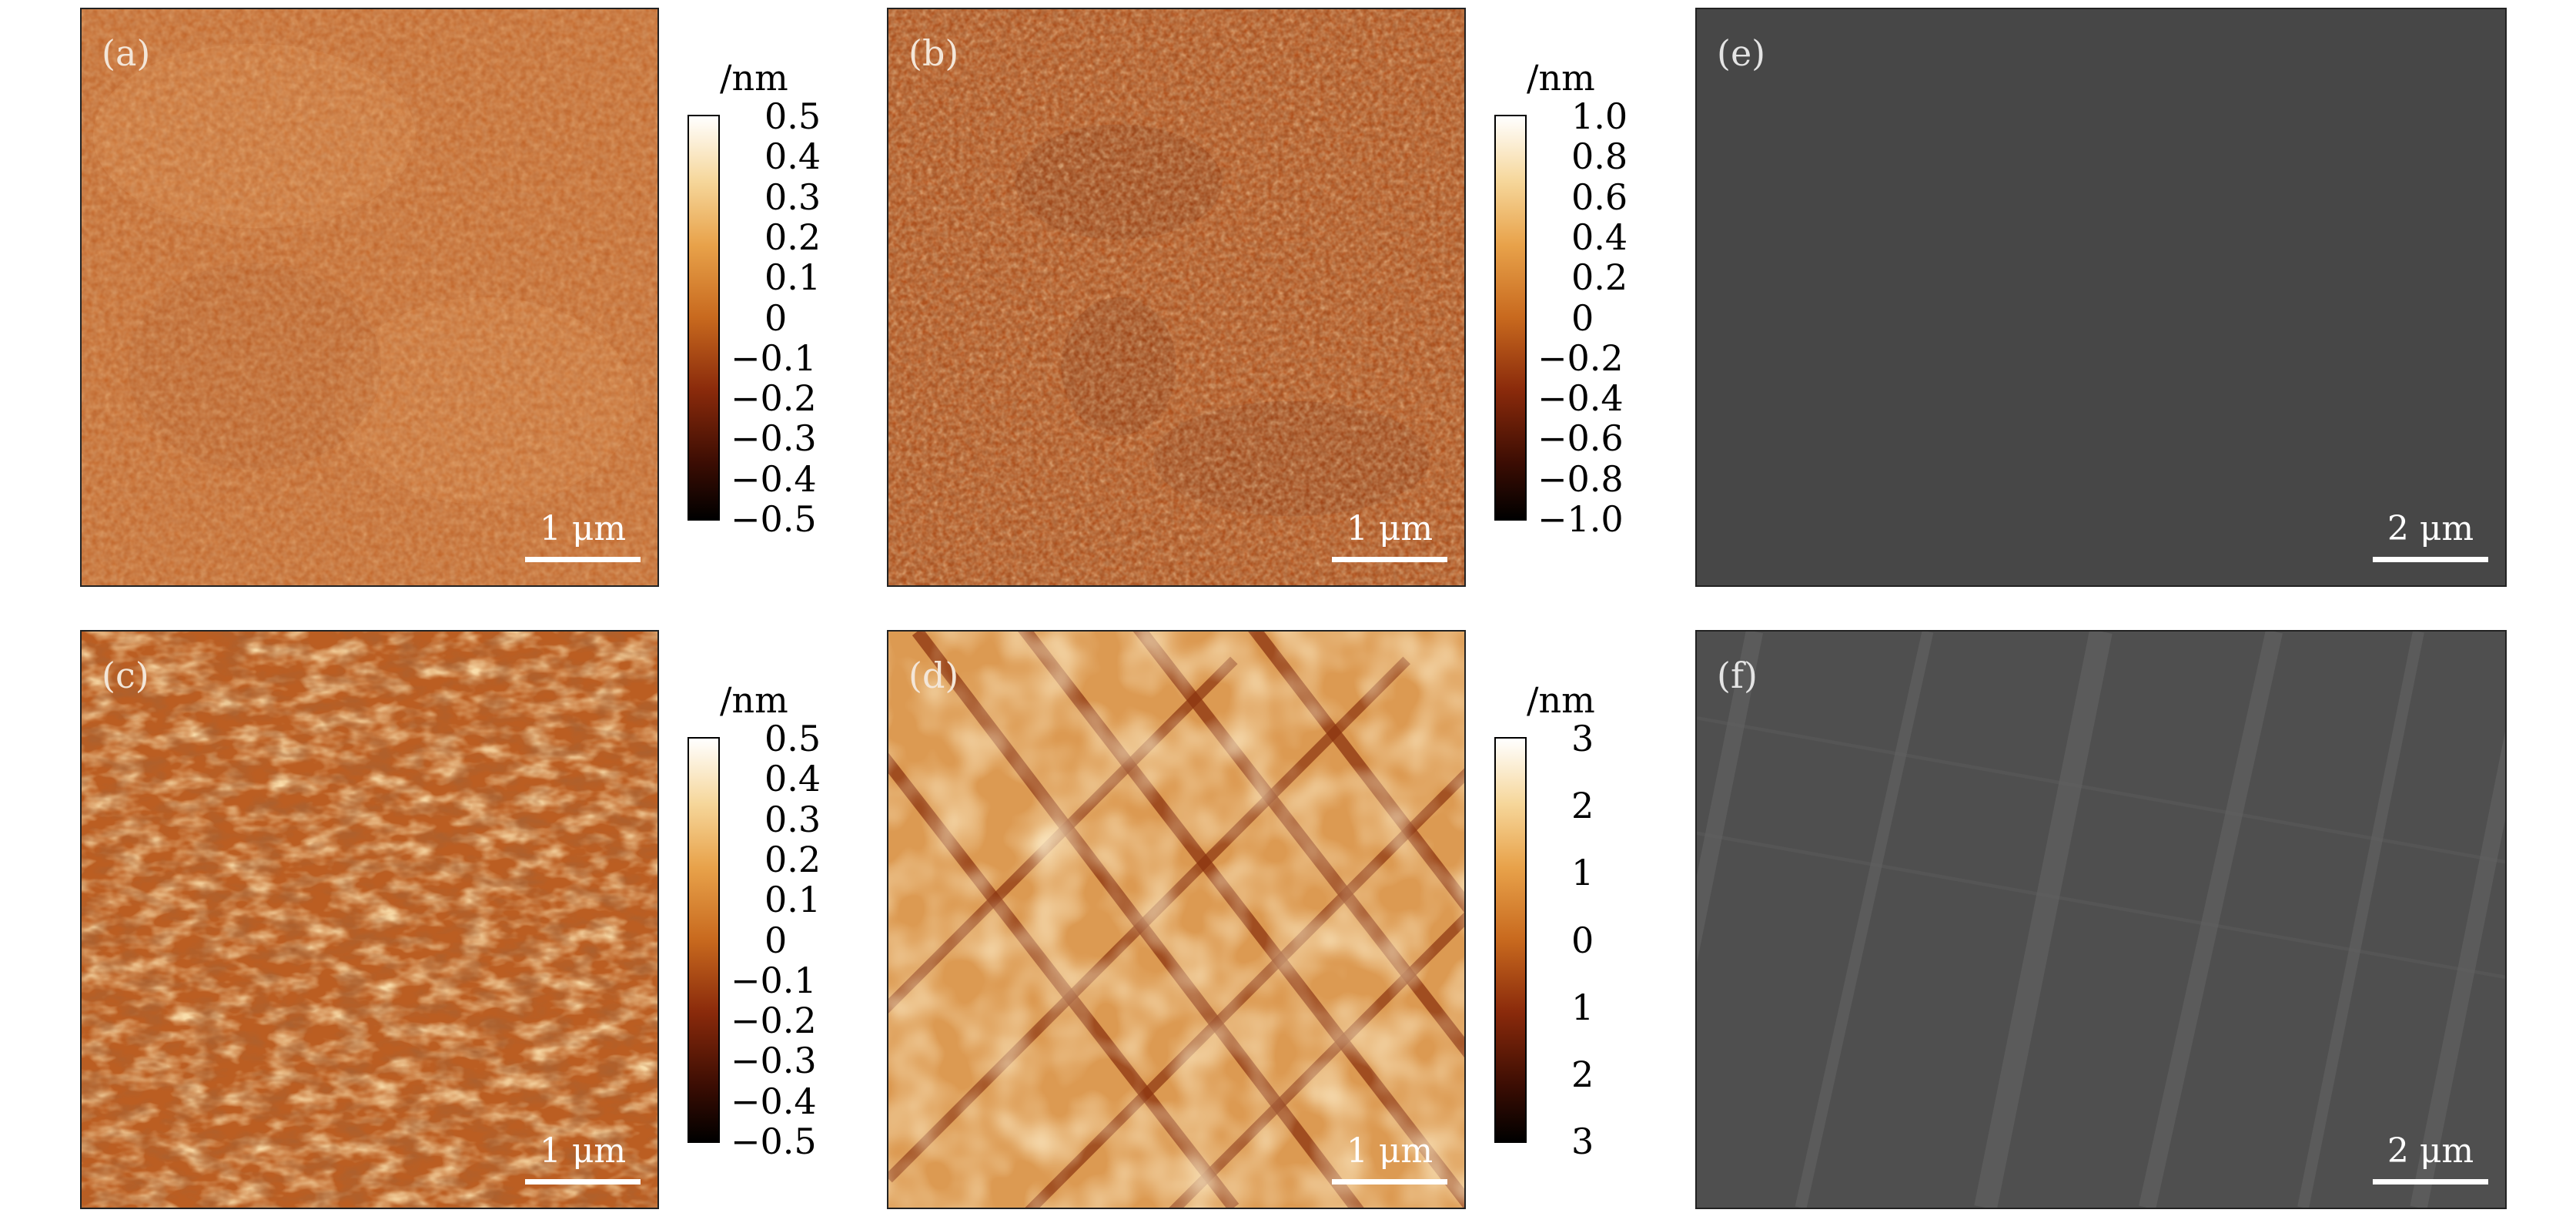 The height and width of the screenshot is (1213, 2576). What do you see at coordinates (2431, 559) in the screenshot?
I see `scale-line-e` at bounding box center [2431, 559].